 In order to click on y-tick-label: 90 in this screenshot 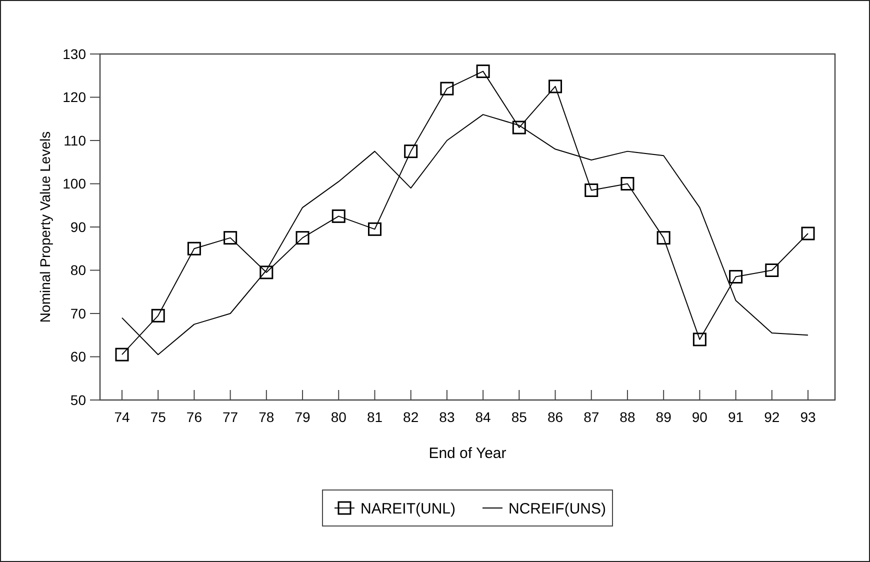, I will do `click(78, 226)`.